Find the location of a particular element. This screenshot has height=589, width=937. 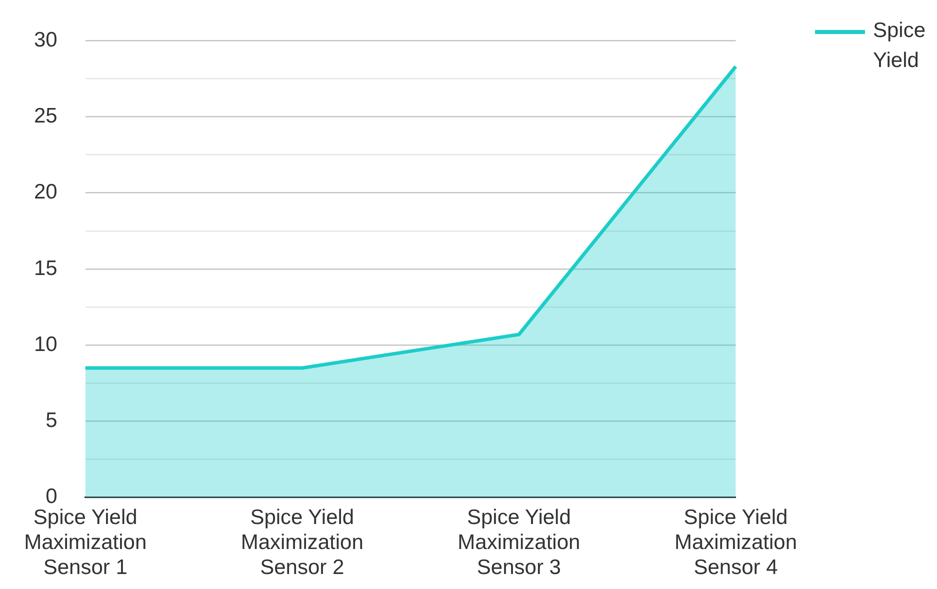

y-tick-label: 10 is located at coordinates (46, 344).